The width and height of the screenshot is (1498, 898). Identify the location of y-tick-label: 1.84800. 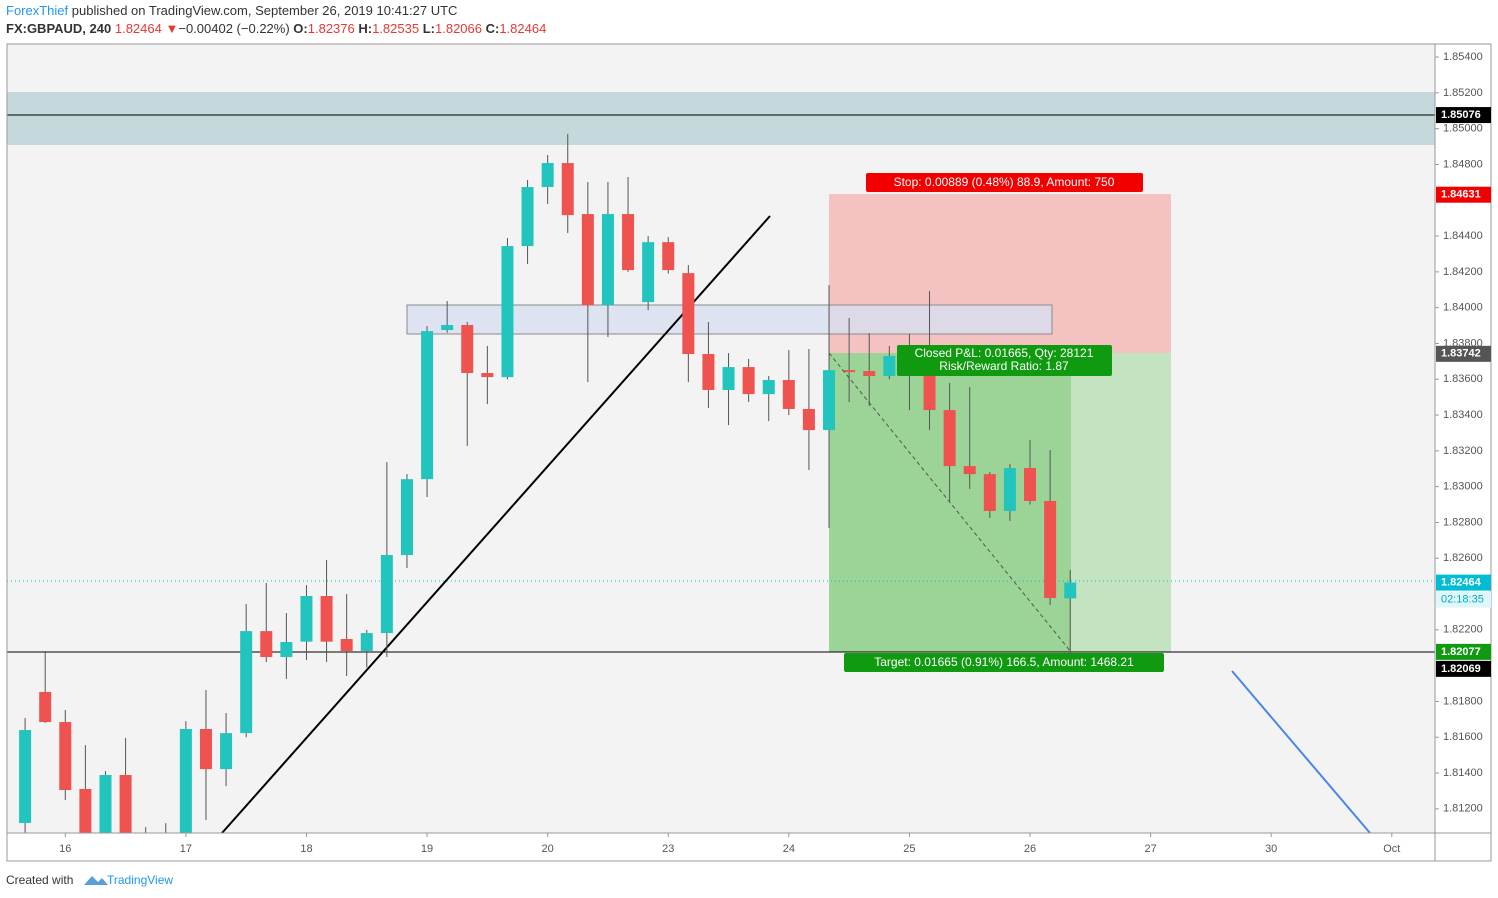
(1463, 164).